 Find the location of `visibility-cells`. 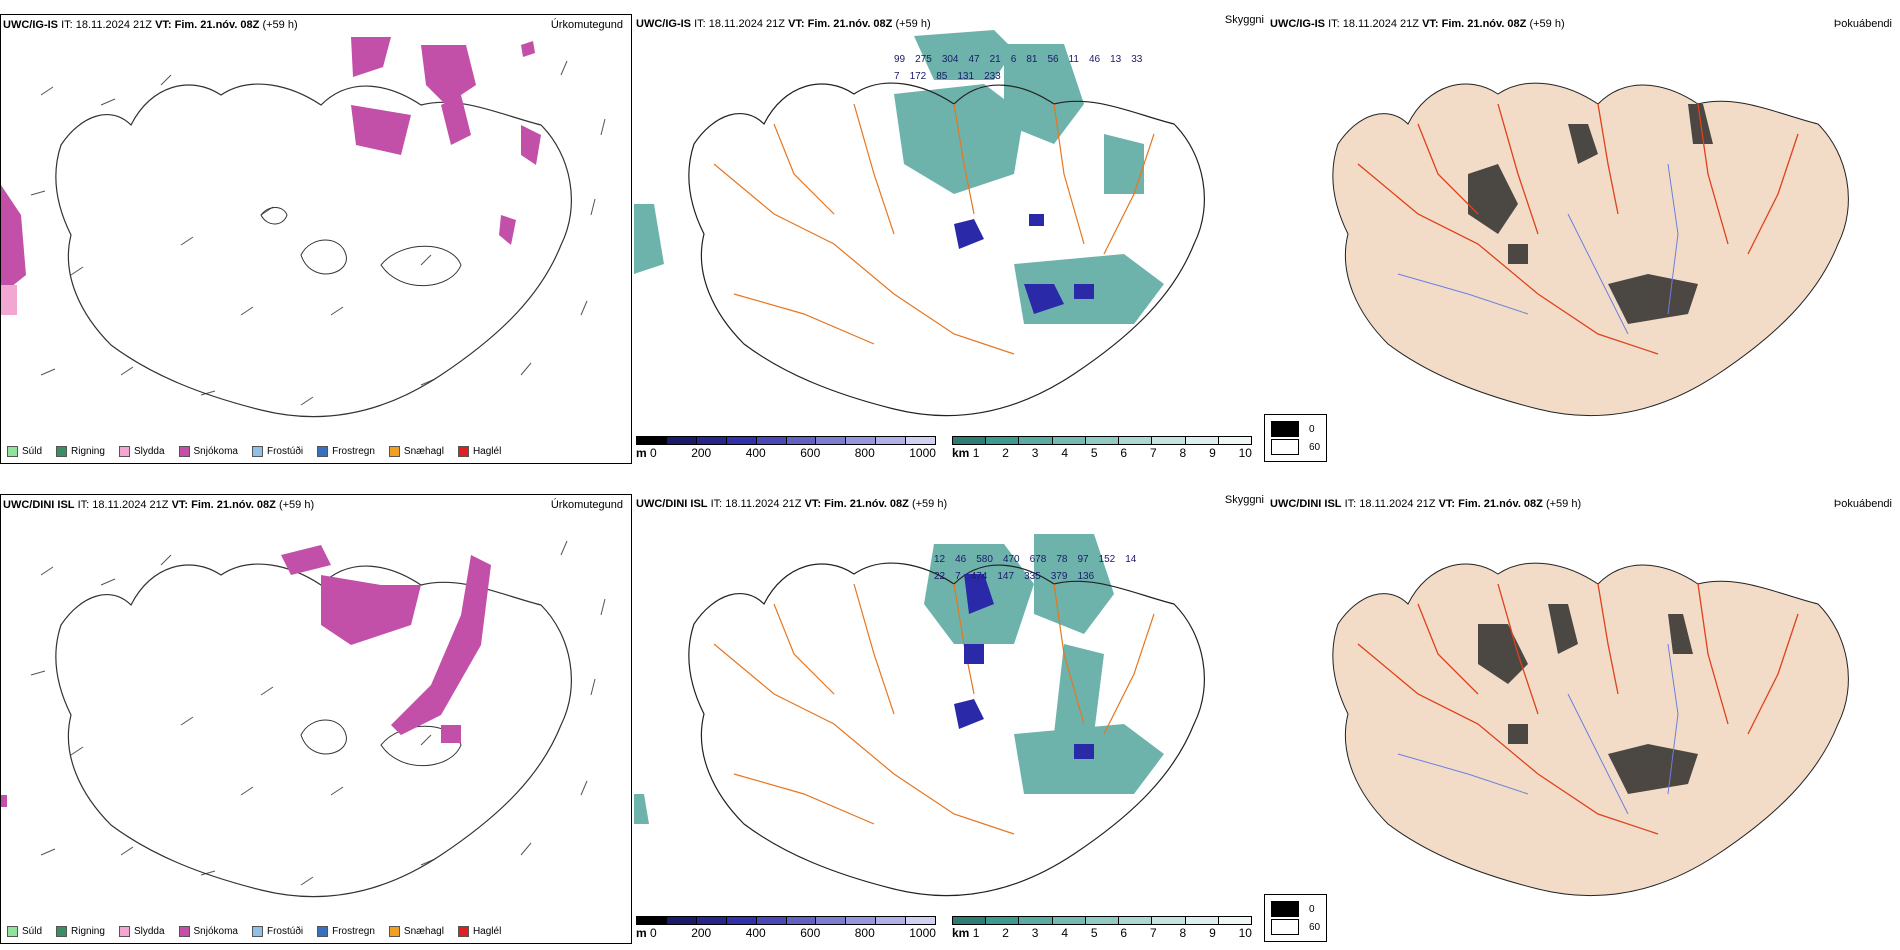

visibility-cells is located at coordinates (1102, 440).